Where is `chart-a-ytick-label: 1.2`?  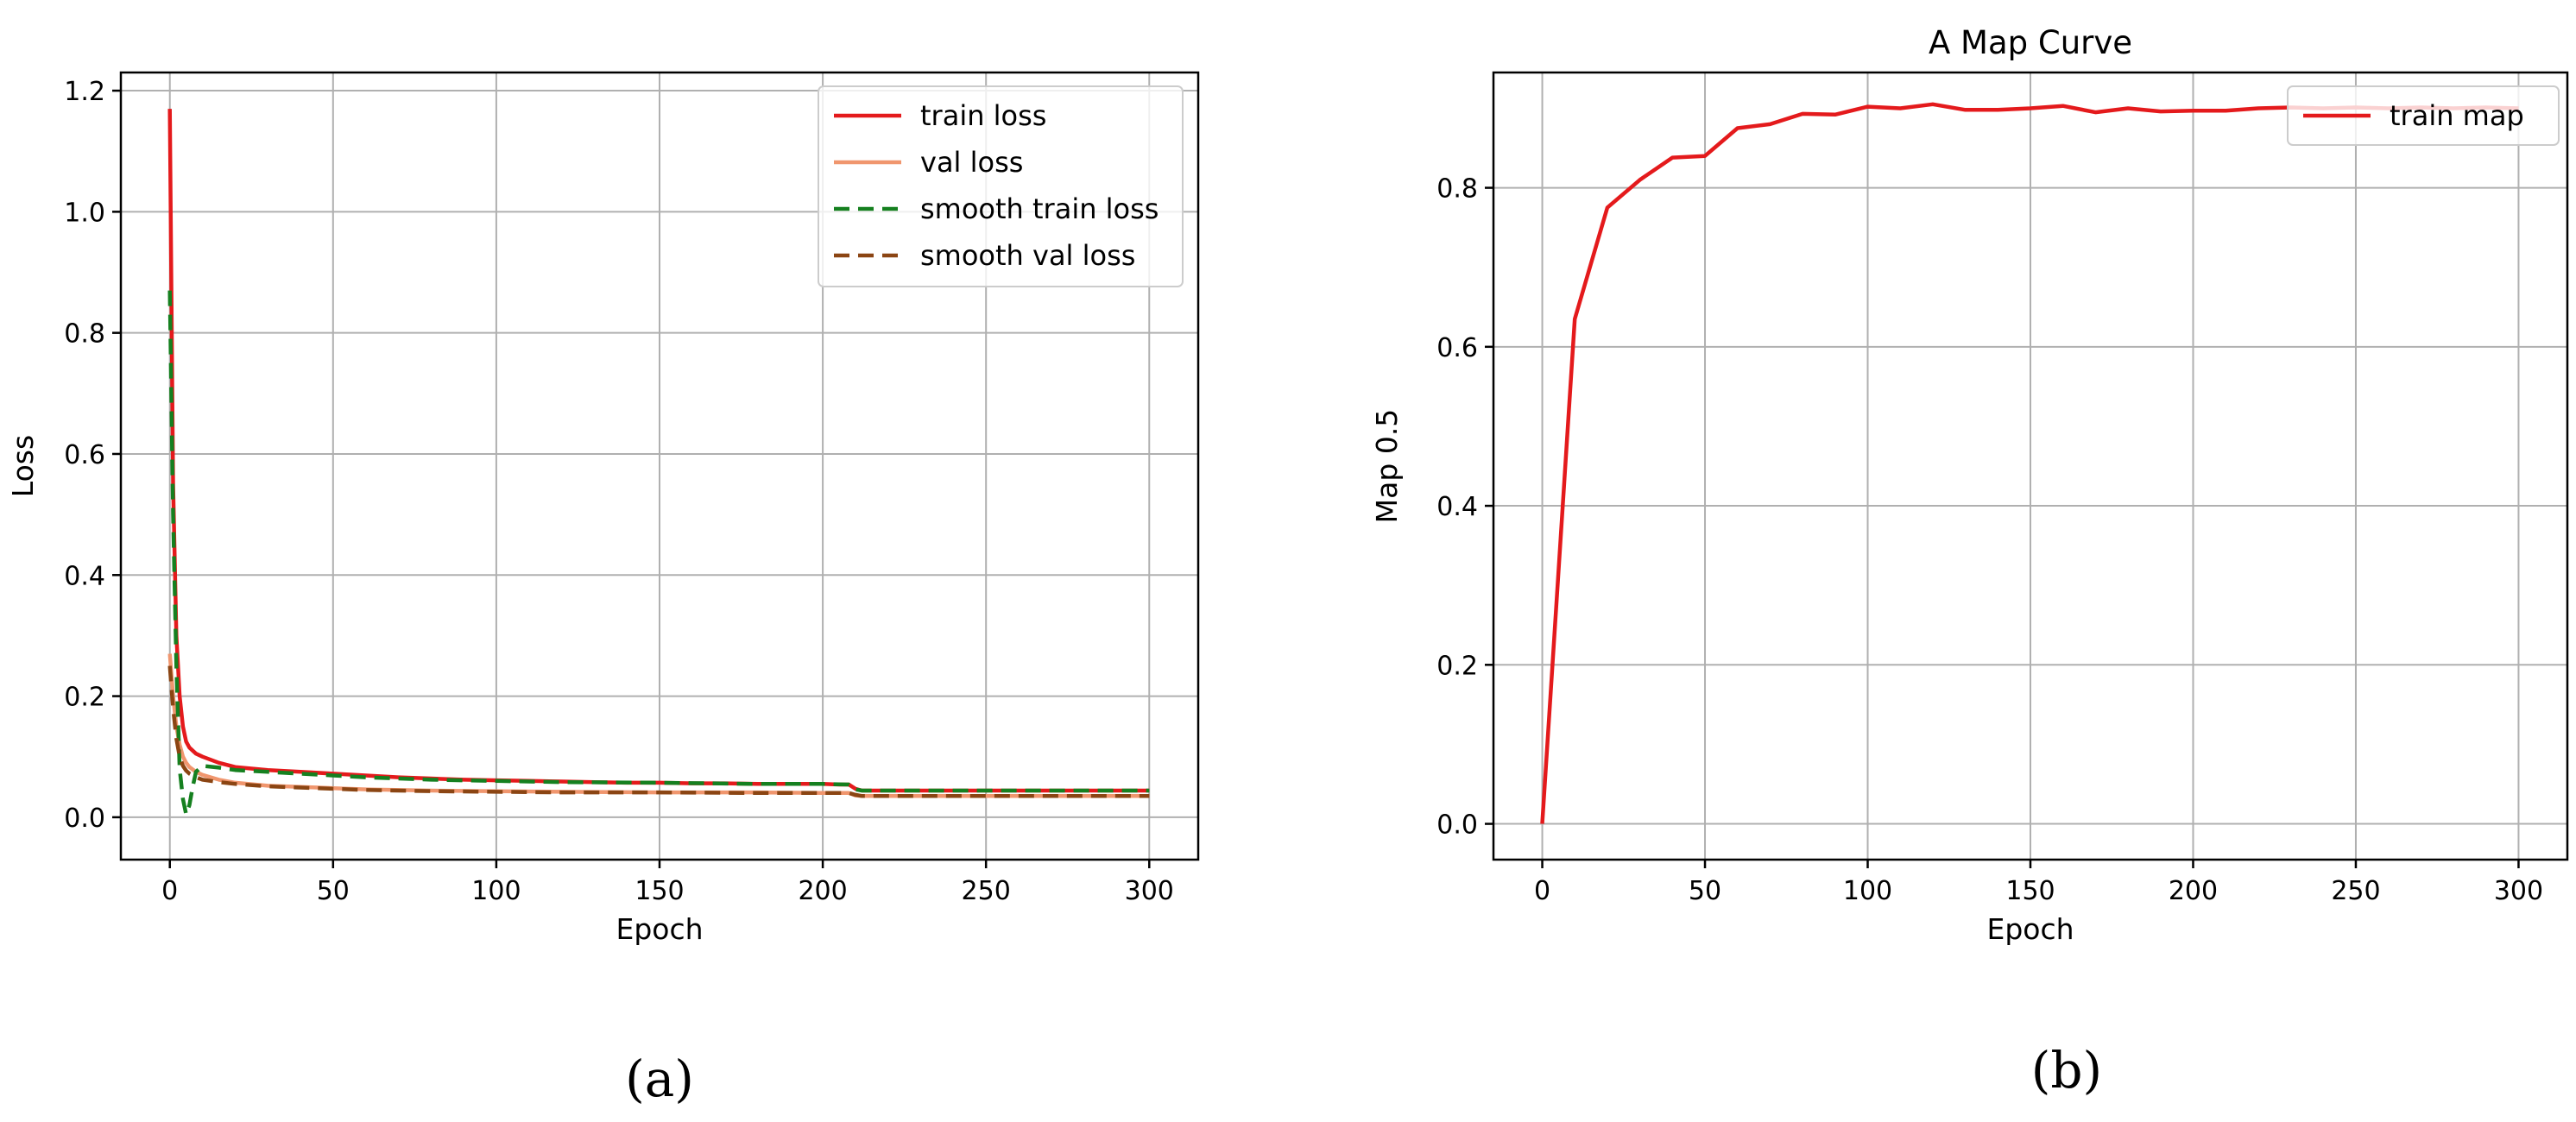 chart-a-ytick-label: 1.2 is located at coordinates (84, 92).